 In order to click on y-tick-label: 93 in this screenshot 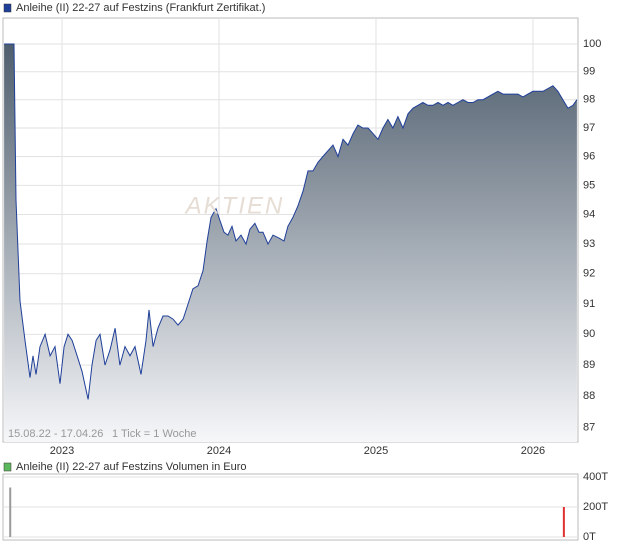, I will do `click(589, 244)`.